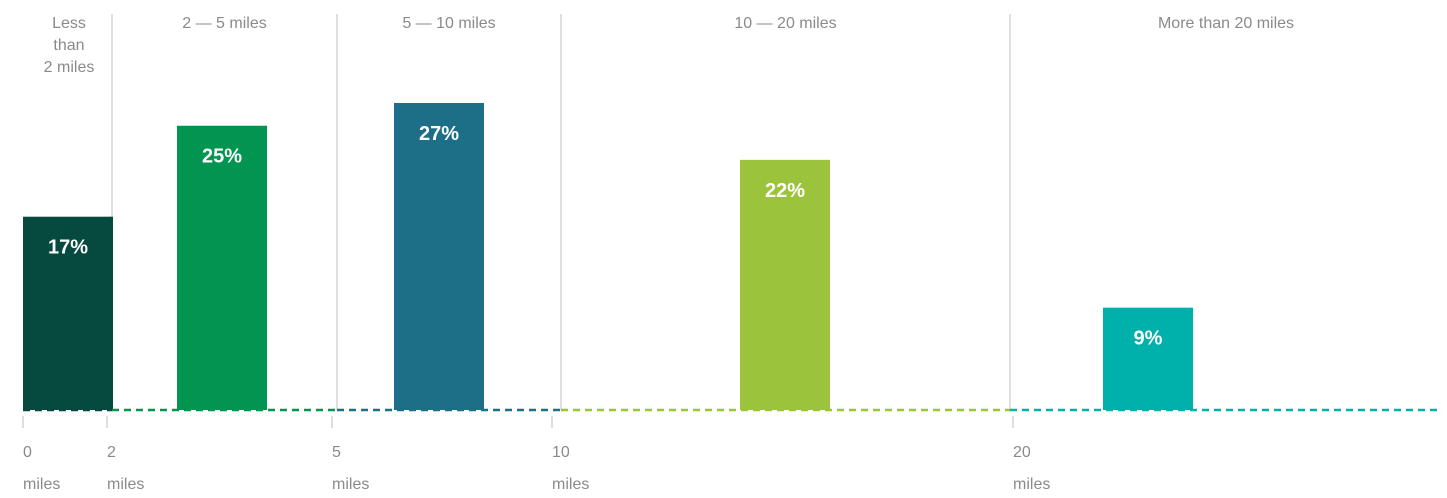 This screenshot has height=498, width=1447. Describe the element at coordinates (570, 468) in the screenshot. I see `x-tick-label: 10 miles` at that location.